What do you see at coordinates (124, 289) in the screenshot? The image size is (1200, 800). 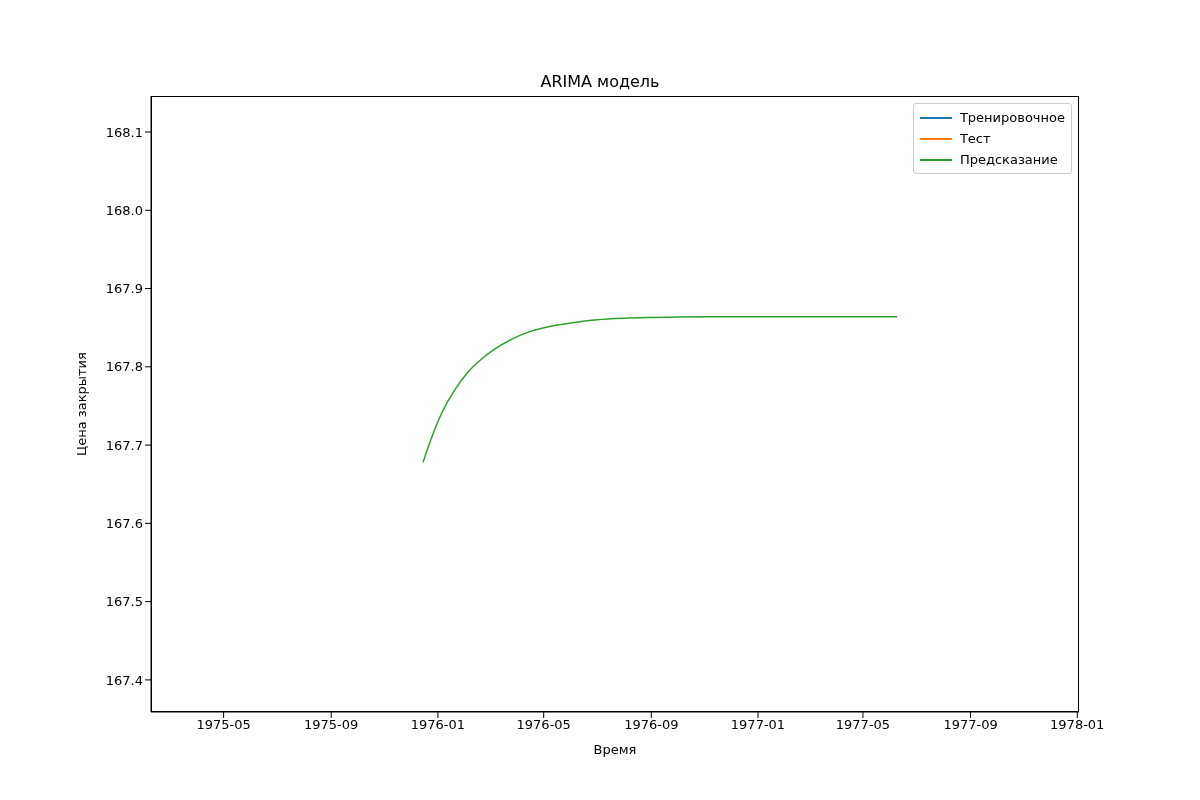 I see `y-tick-label: 167.9` at bounding box center [124, 289].